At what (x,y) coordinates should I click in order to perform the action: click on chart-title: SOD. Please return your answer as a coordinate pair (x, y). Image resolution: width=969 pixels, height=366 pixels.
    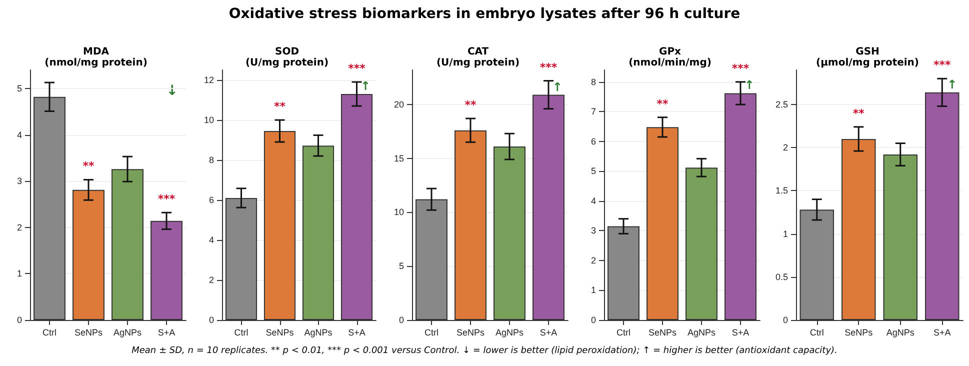
    Looking at the image, I should click on (287, 52).